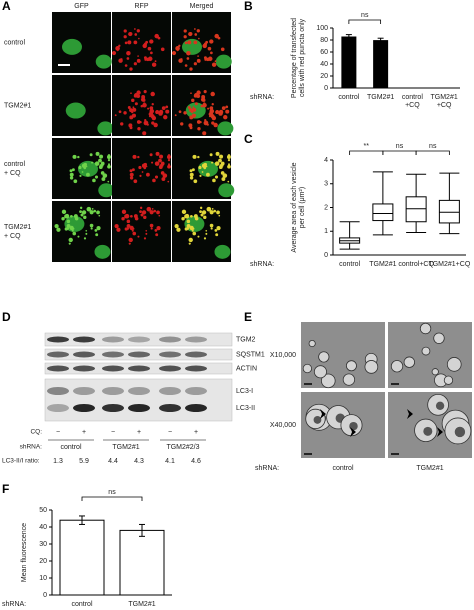 The image size is (474, 610). I want to click on x-tick-label: control, so click(81, 604).